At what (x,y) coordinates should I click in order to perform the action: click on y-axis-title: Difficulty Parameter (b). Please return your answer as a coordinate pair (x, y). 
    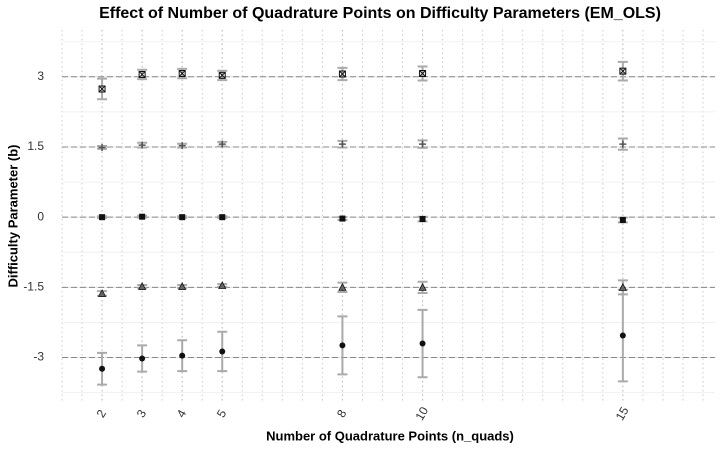
    Looking at the image, I should click on (12, 215).